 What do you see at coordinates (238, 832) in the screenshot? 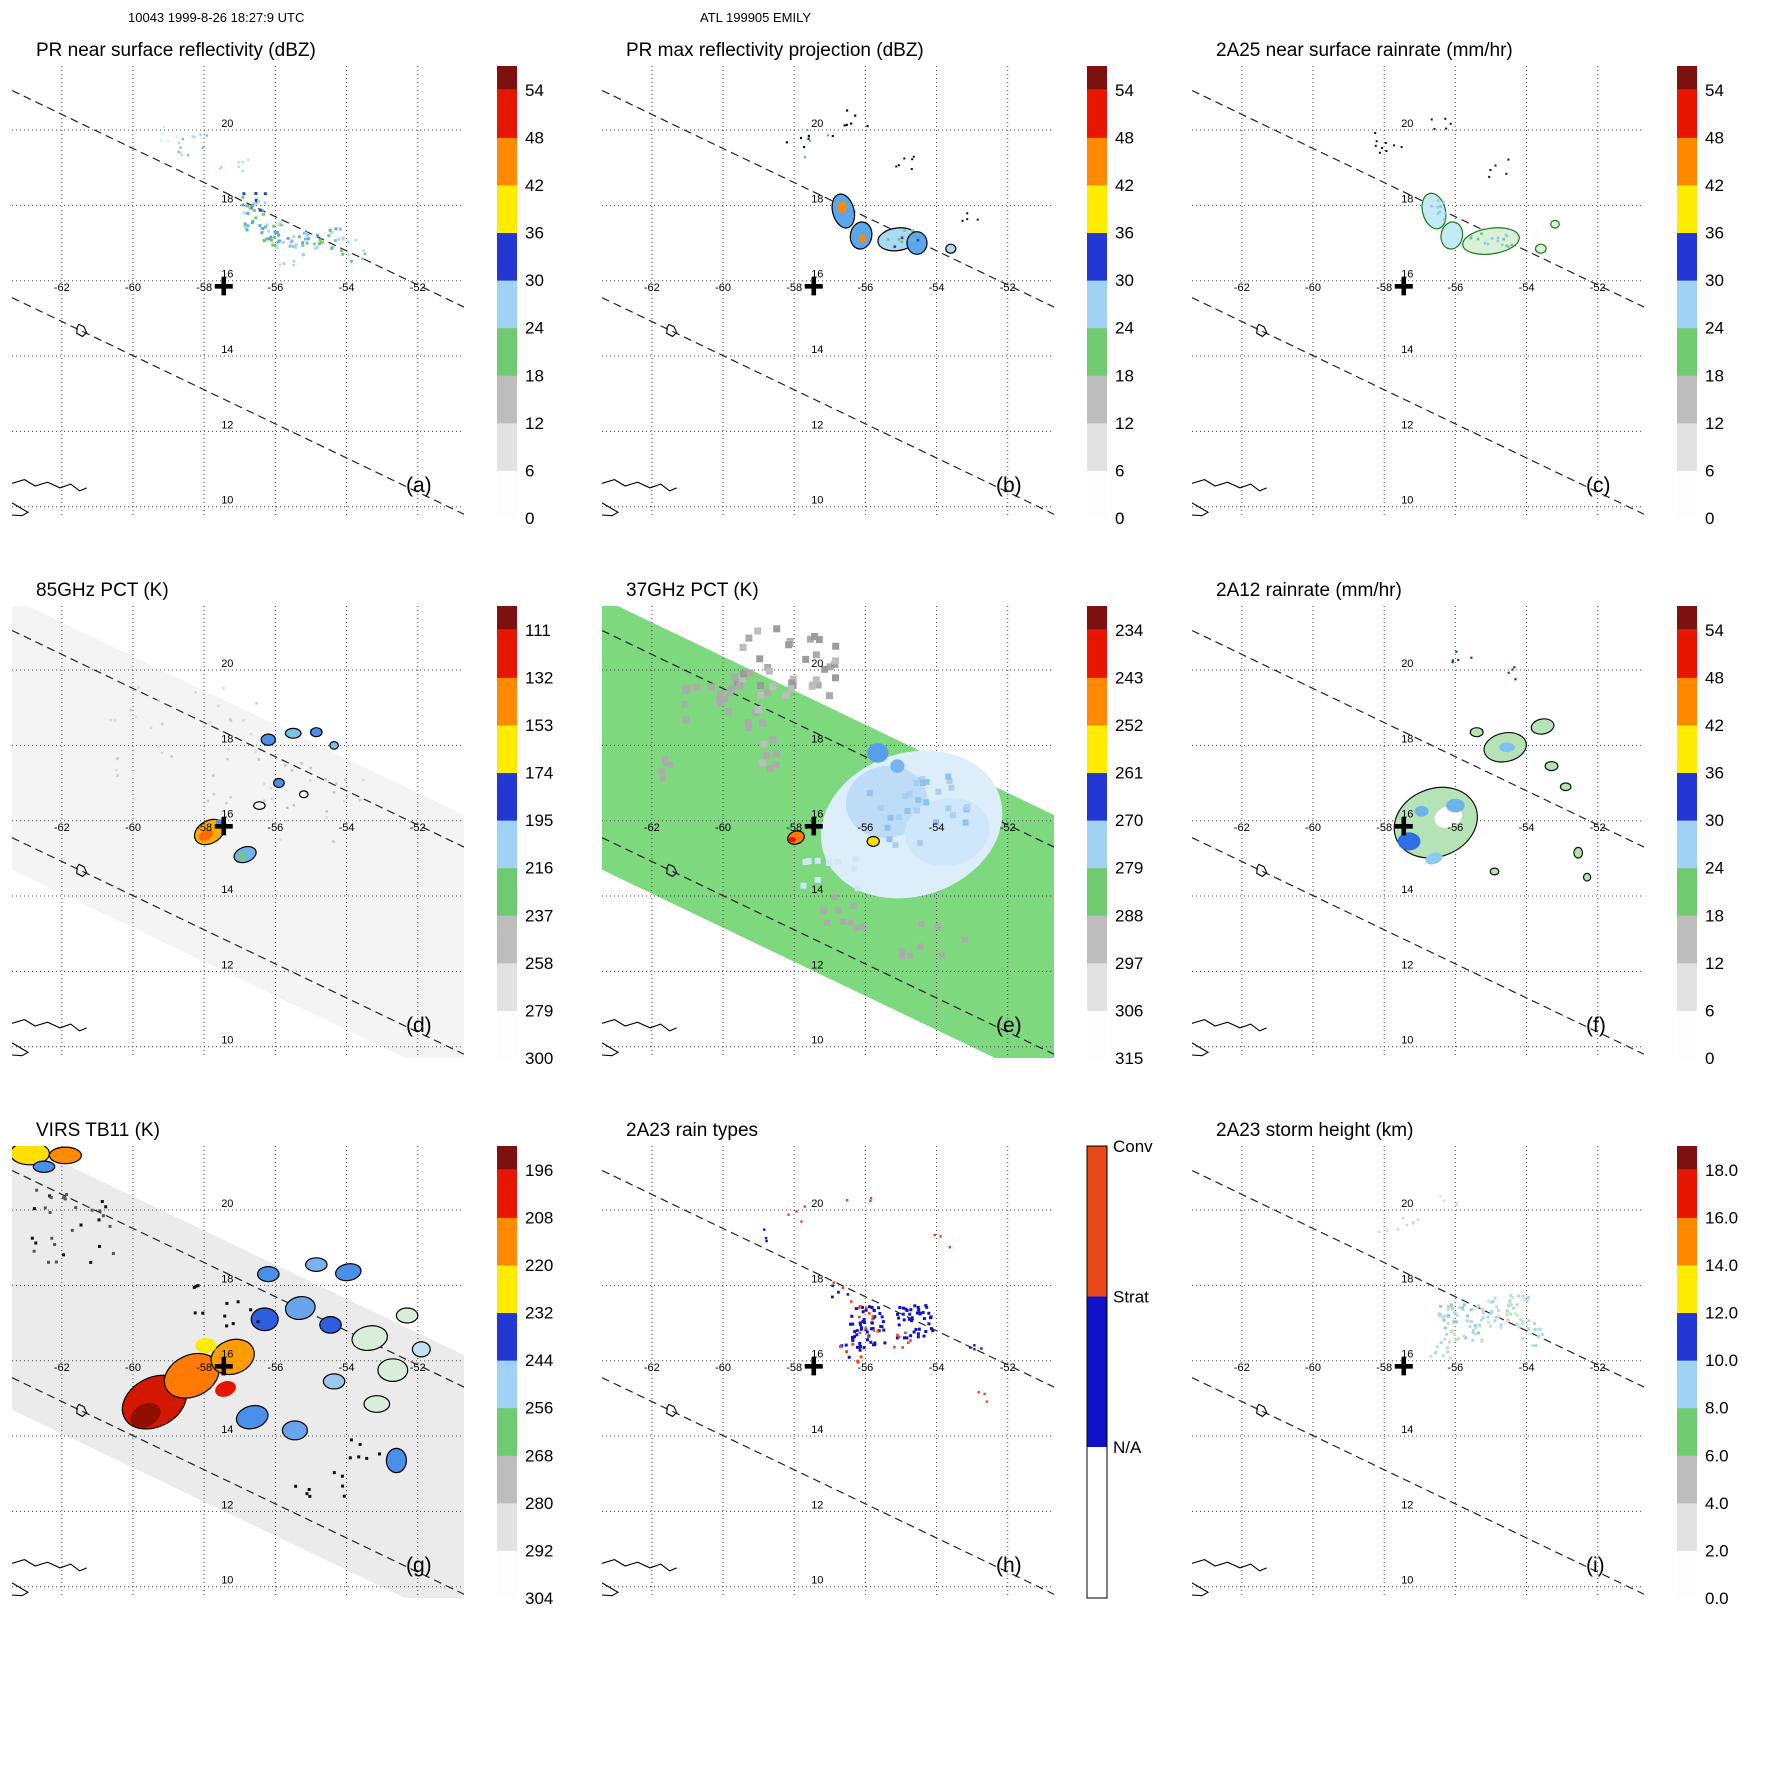
I see `swath-band` at bounding box center [238, 832].